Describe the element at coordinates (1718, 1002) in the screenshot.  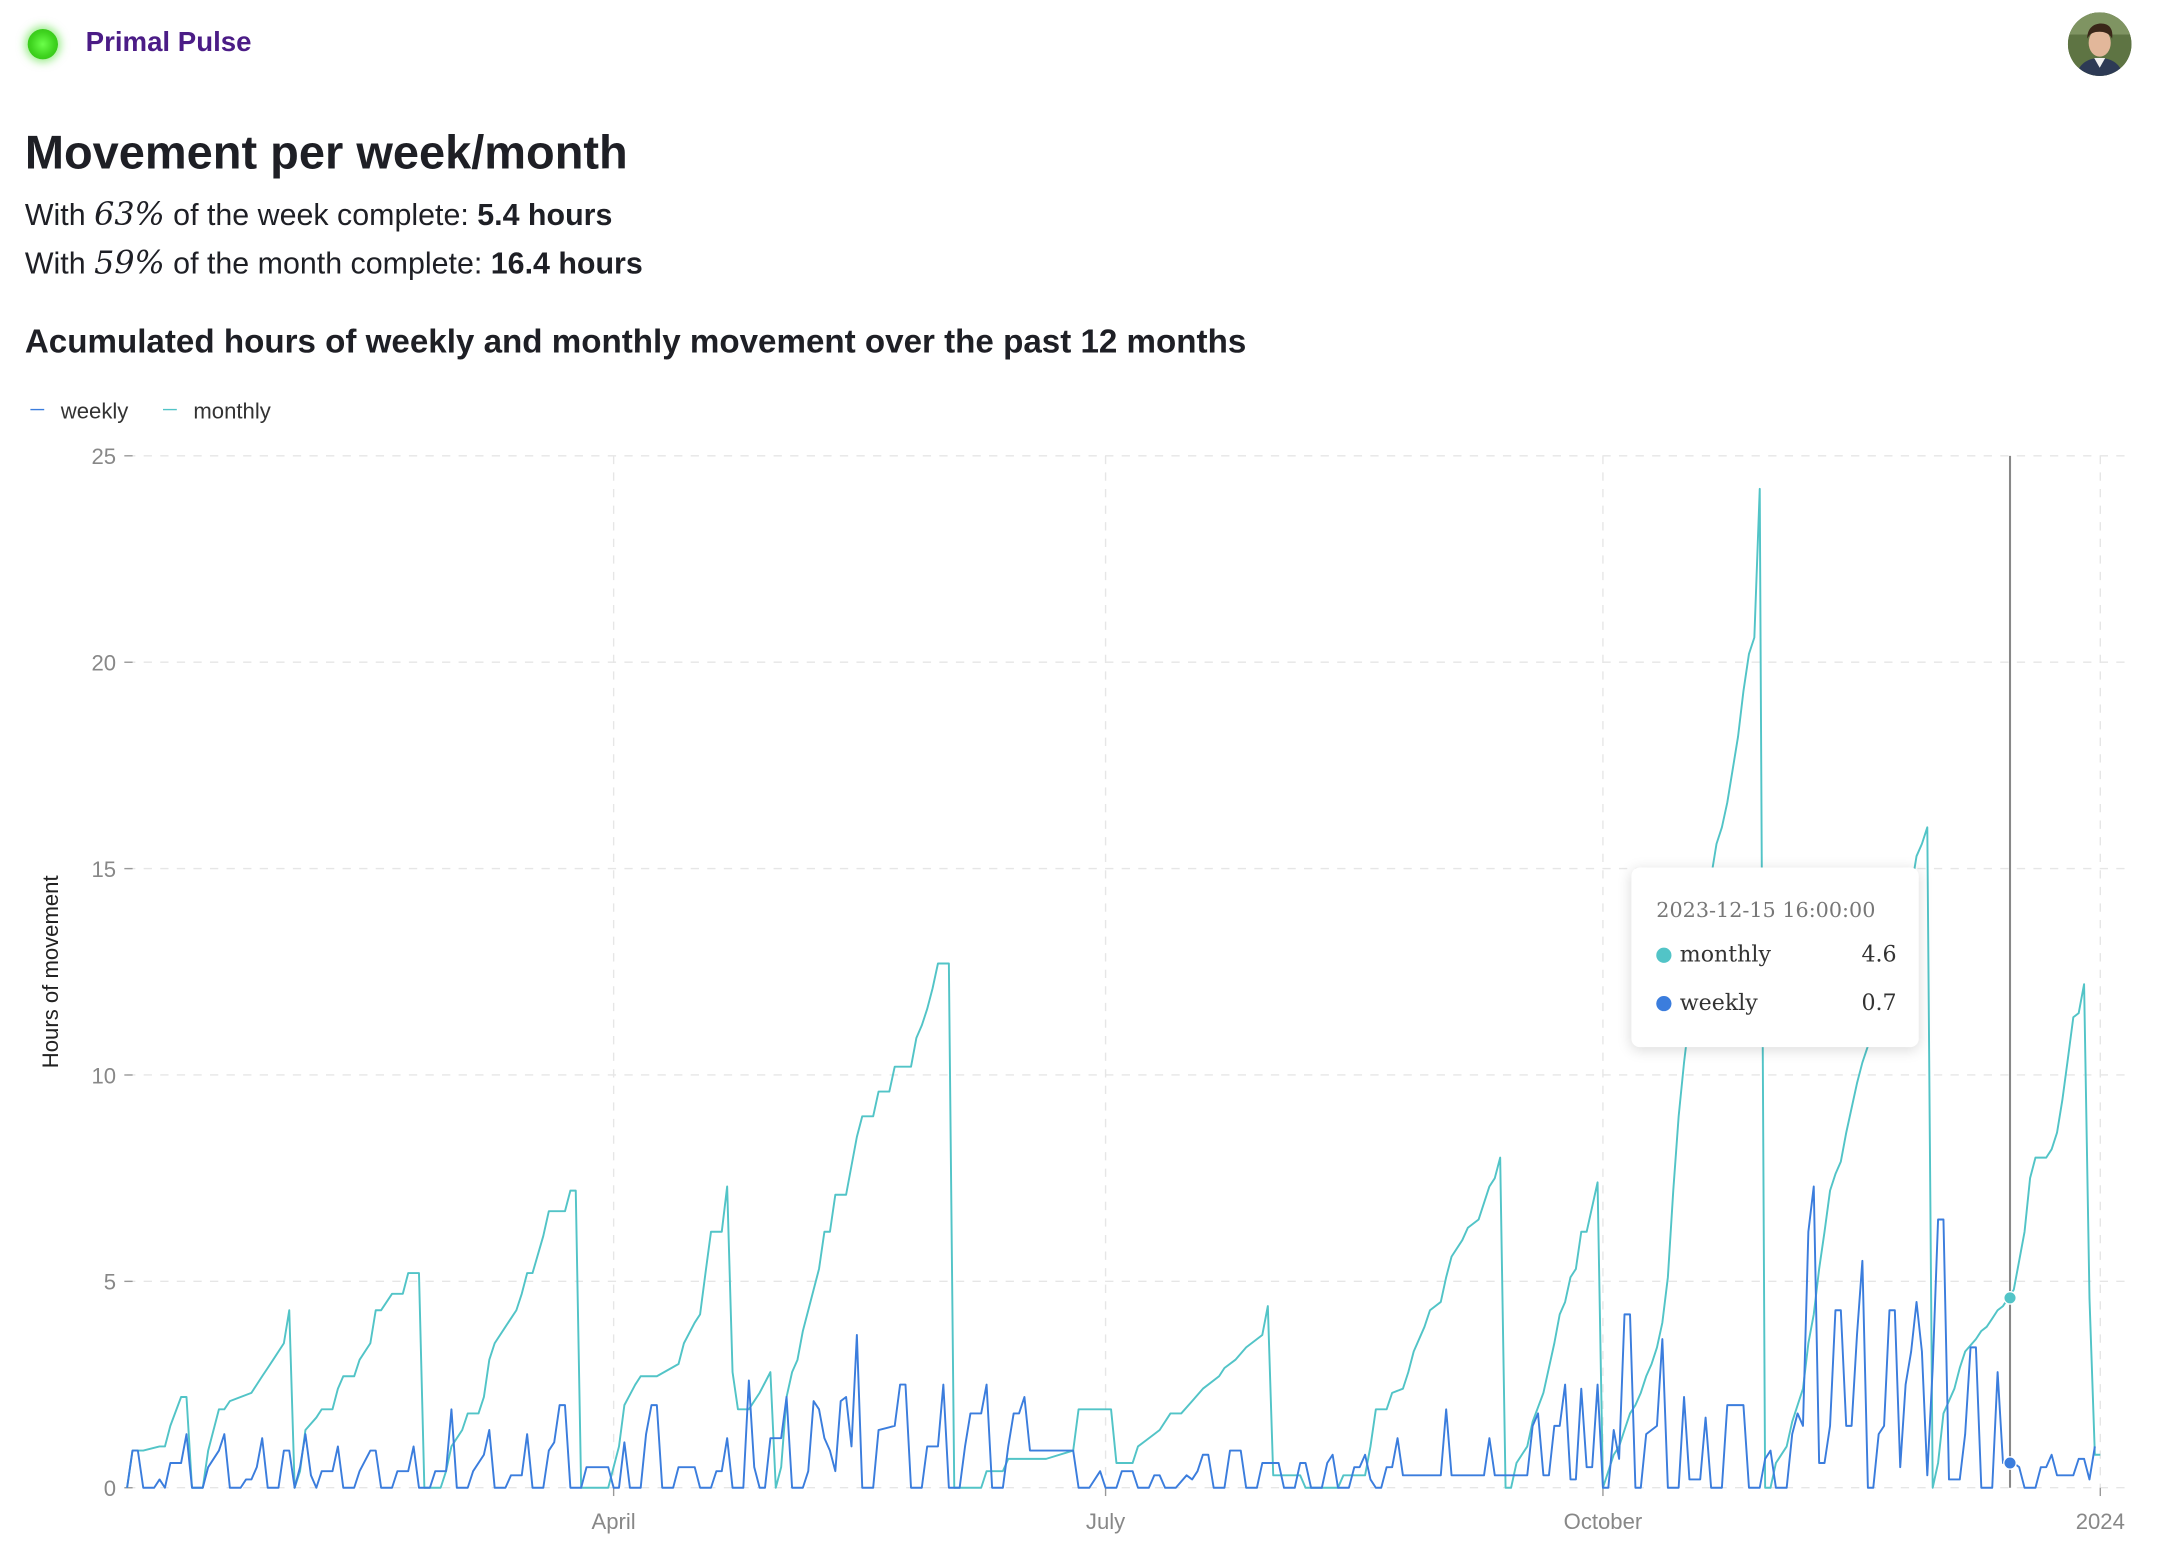
I see `tooltip-label-weekly: weekly` at that location.